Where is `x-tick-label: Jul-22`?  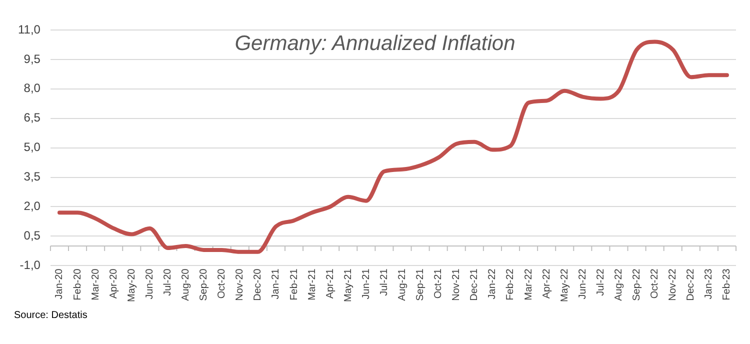
x-tick-label: Jul-22 is located at coordinates (600, 282).